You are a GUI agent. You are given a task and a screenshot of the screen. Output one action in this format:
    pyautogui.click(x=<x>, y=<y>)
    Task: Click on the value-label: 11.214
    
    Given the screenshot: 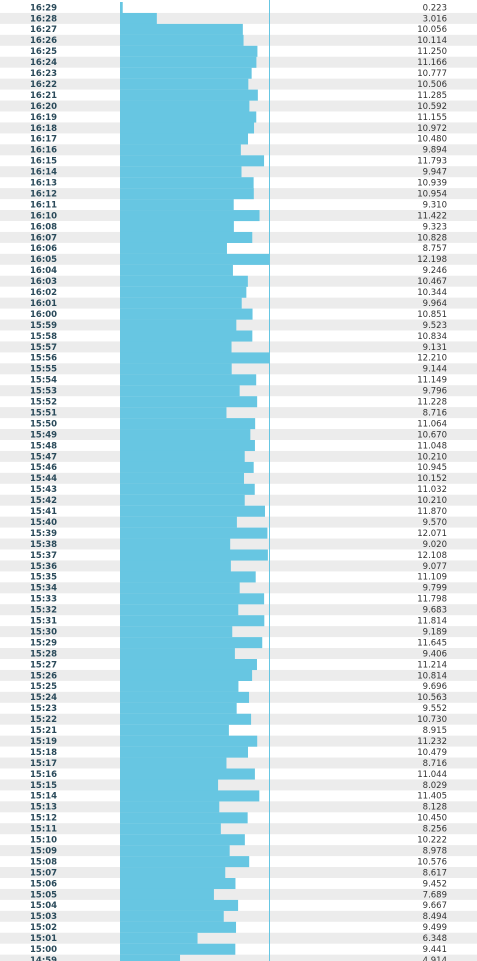 What is the action you would take?
    pyautogui.click(x=432, y=665)
    